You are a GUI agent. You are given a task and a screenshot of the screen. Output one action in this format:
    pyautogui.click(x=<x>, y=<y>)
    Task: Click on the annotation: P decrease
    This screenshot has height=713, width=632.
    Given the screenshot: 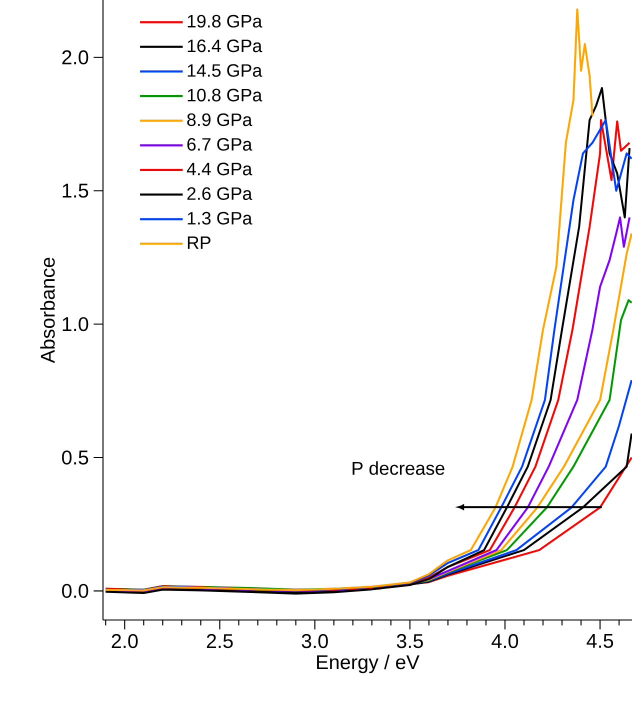 What is the action you would take?
    pyautogui.click(x=398, y=468)
    